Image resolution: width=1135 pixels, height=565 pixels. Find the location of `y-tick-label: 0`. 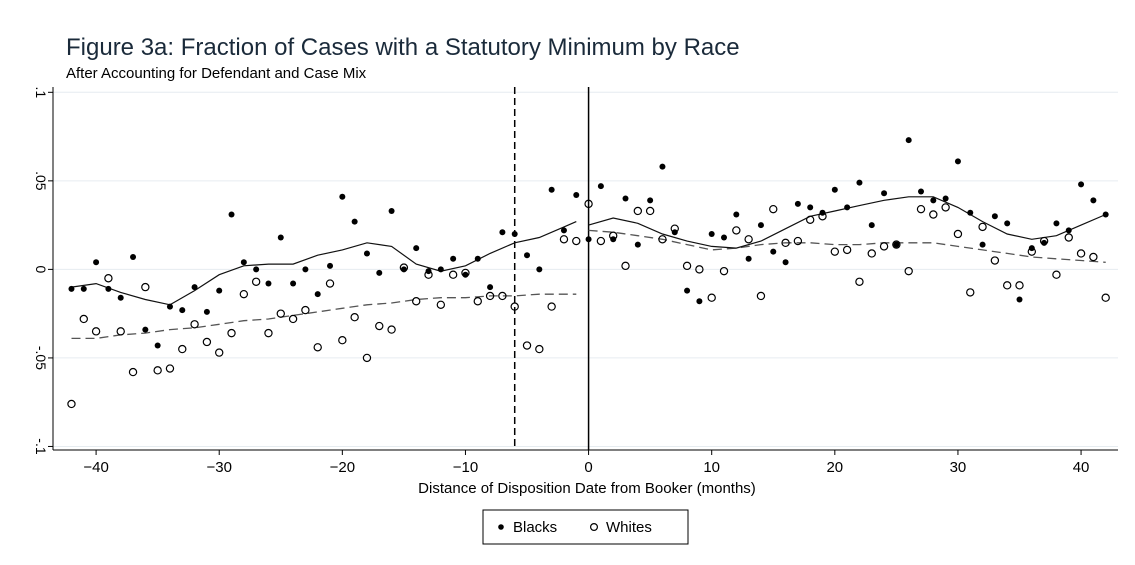

y-tick-label: 0 is located at coordinates (41, 269).